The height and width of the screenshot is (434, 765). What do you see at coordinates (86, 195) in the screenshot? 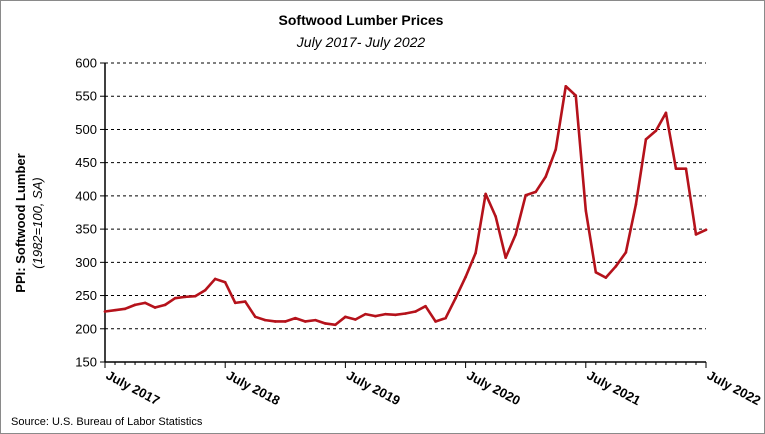
I see `y-tick-label: 400` at bounding box center [86, 195].